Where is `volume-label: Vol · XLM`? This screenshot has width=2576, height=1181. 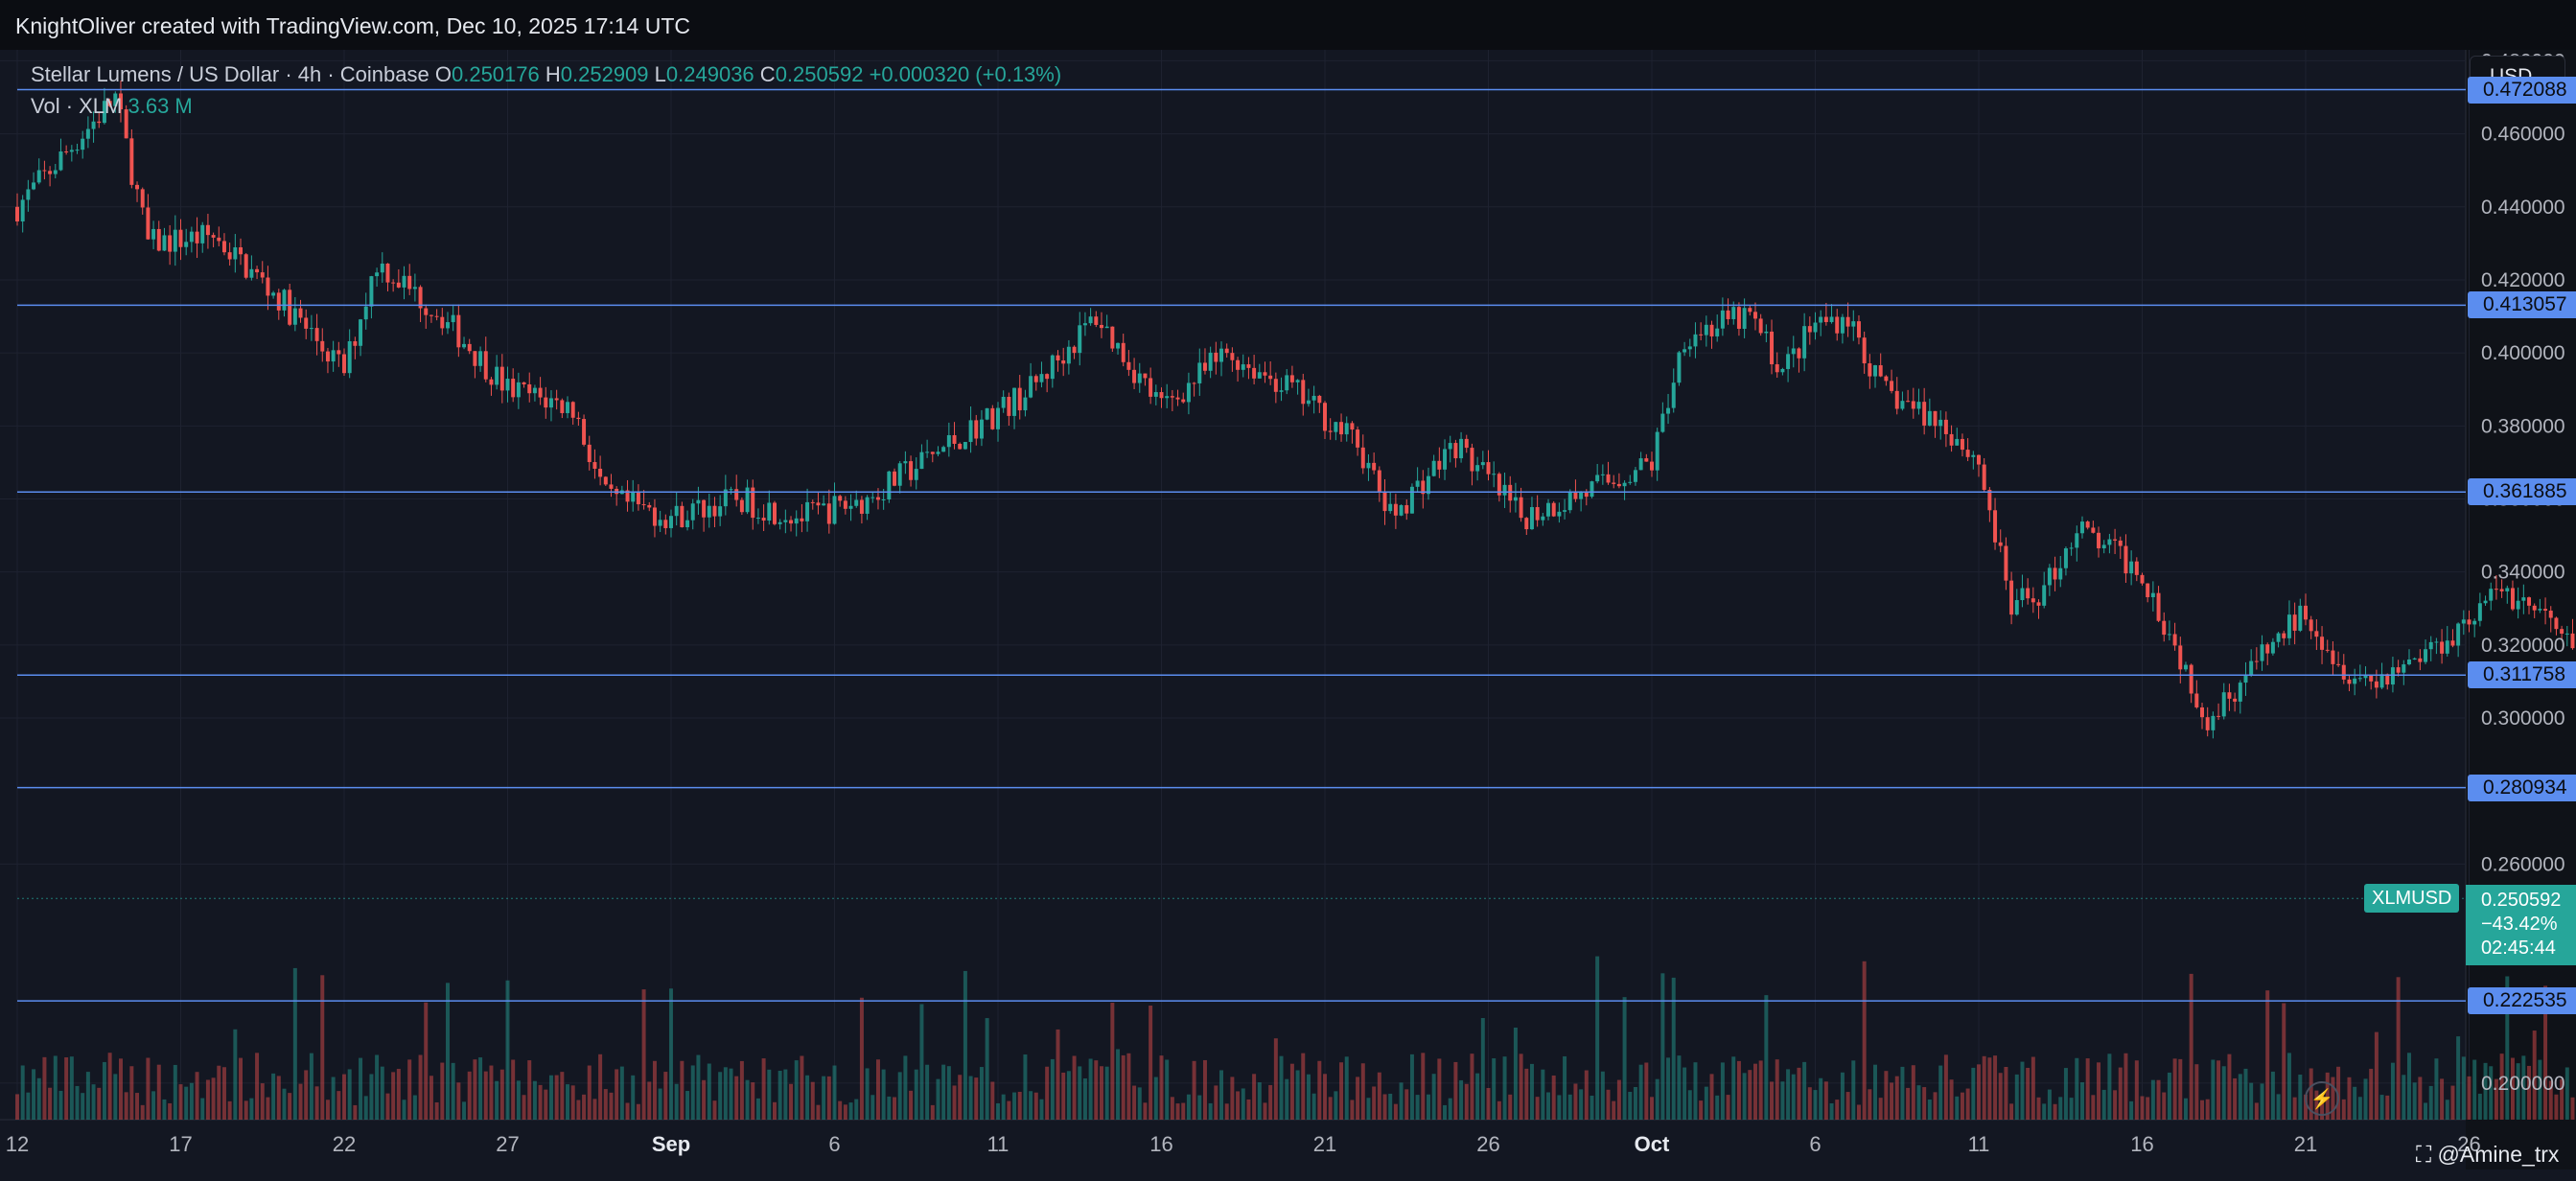
volume-label: Vol · XLM is located at coordinates (77, 106).